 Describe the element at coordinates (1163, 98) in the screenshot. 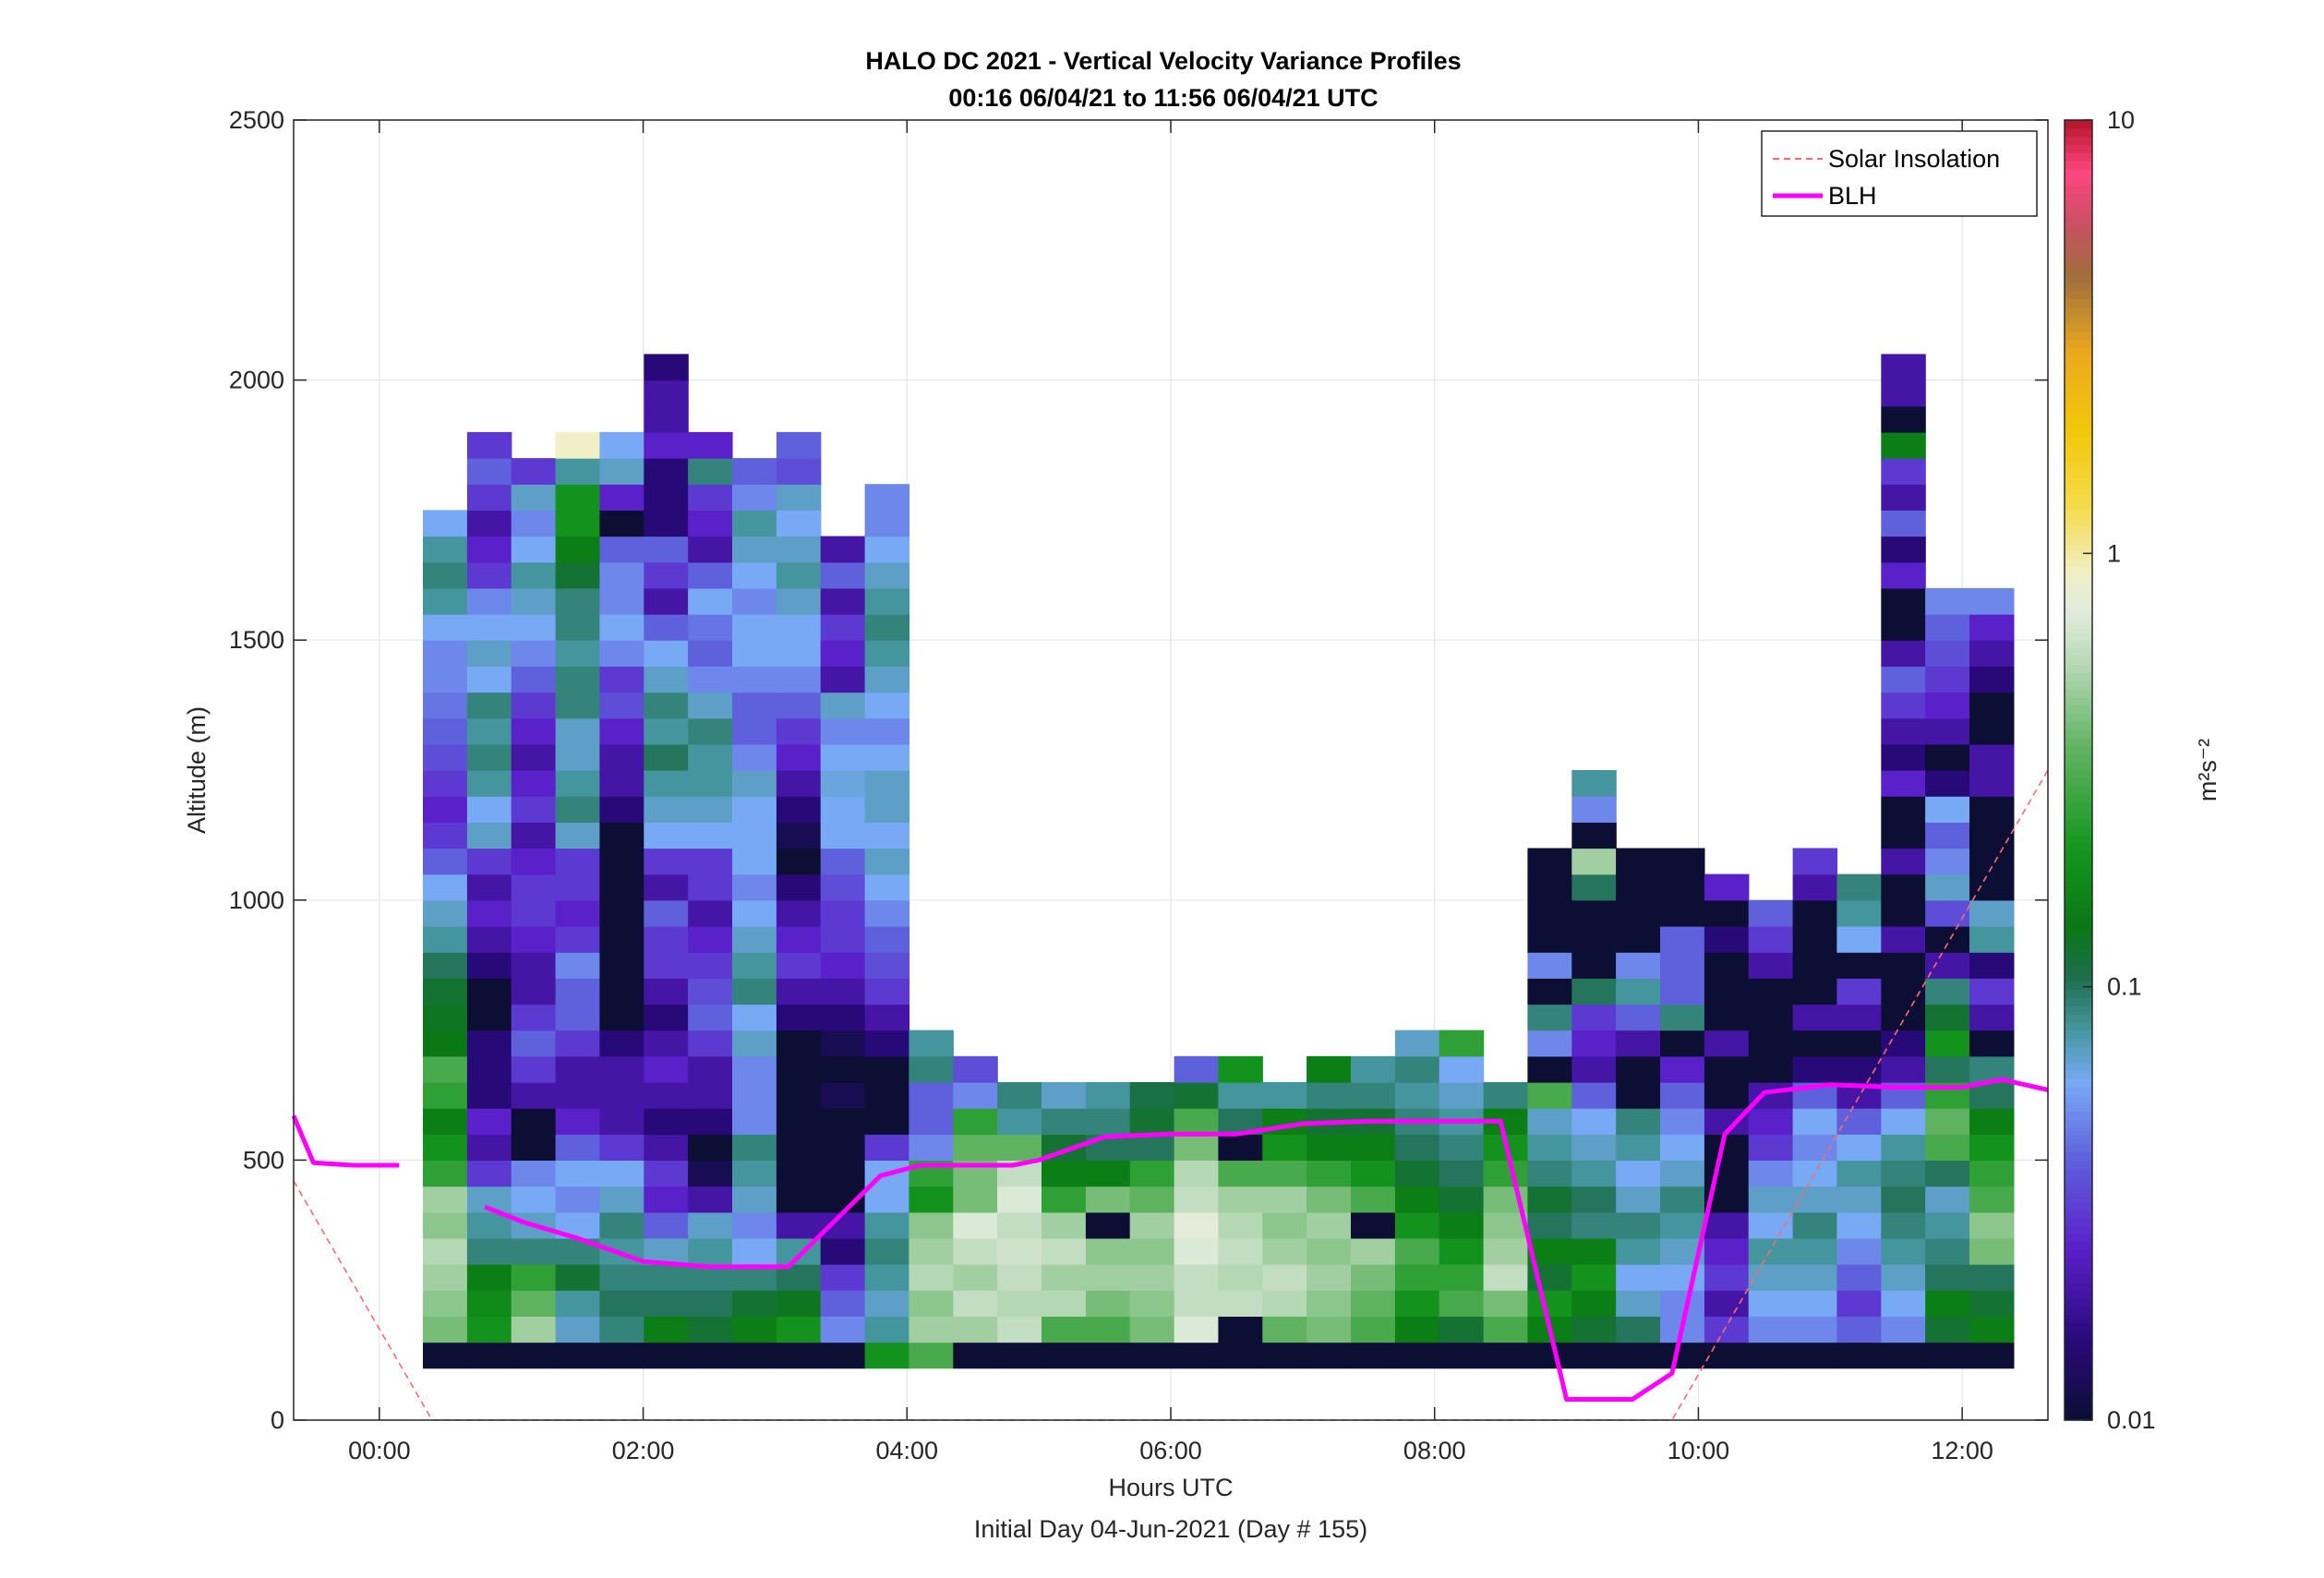

I see `chart-subtitle: 00:16 06/04/21 to 11:56 06/04/21 UTC` at that location.